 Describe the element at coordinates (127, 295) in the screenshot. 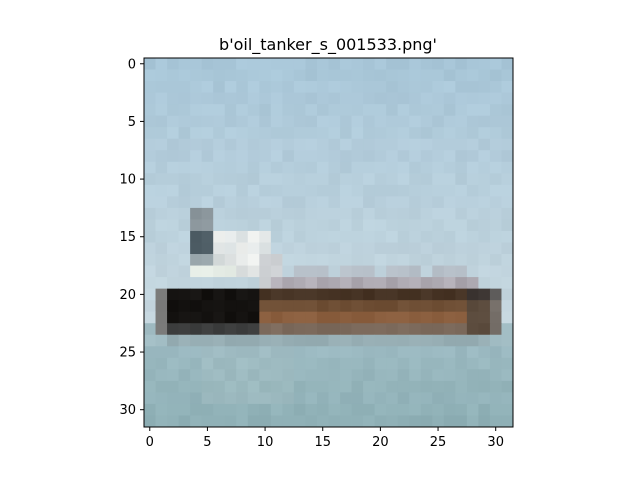

I see `y-tick-label: 20` at that location.